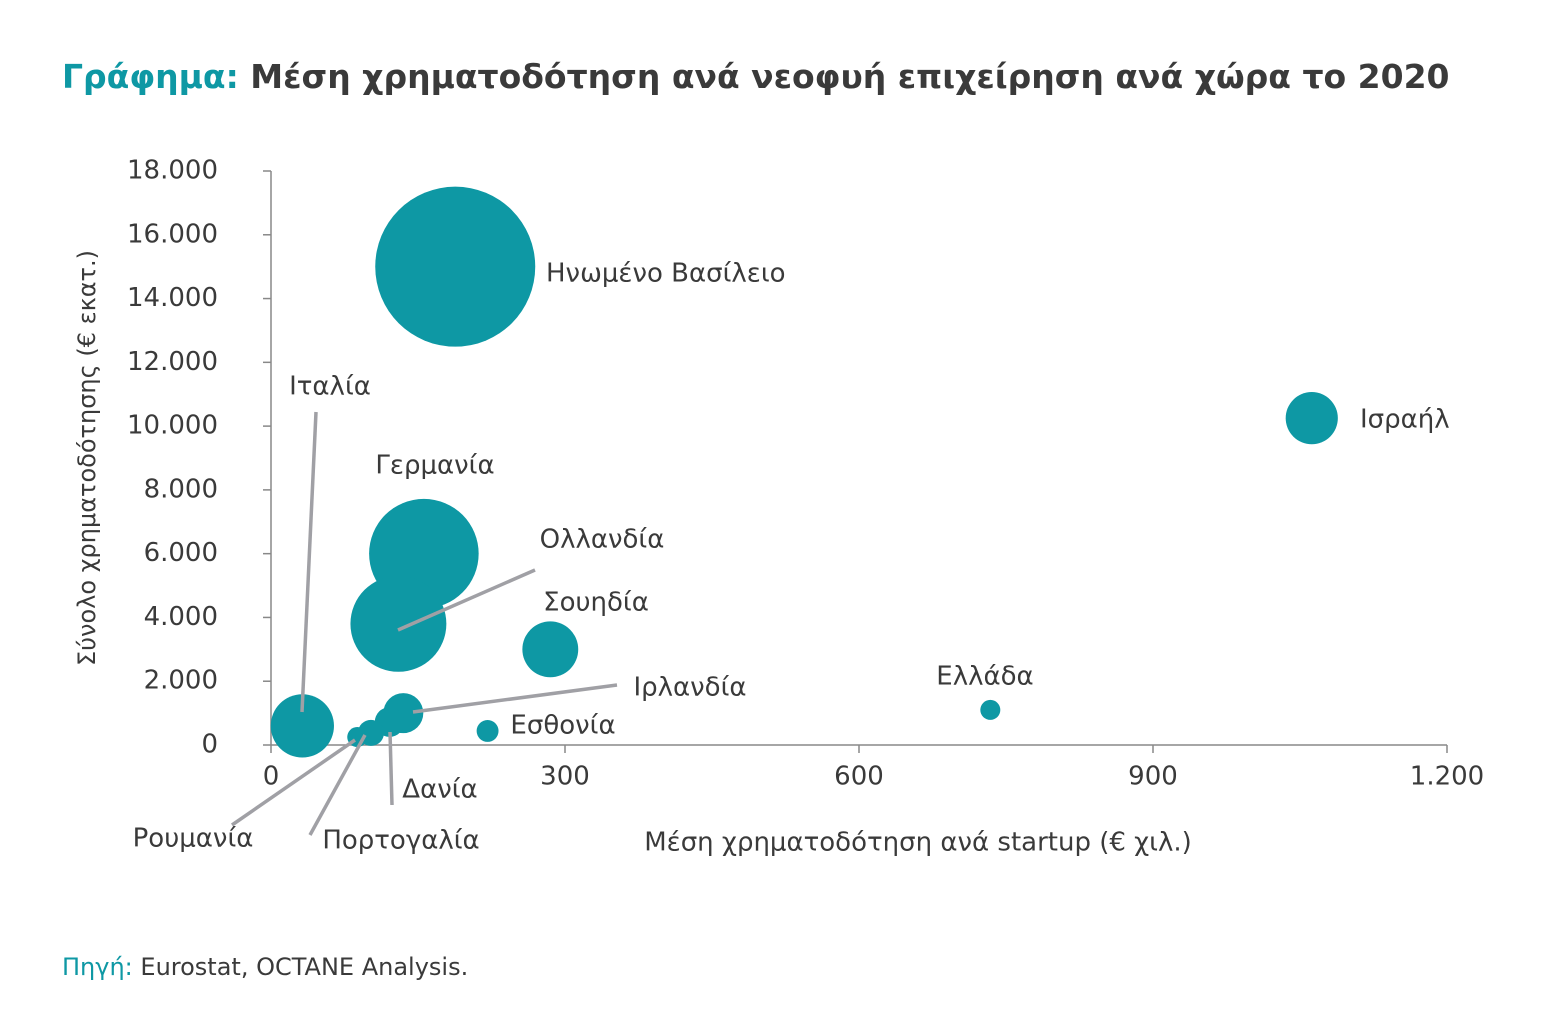  What do you see at coordinates (181, 617) in the screenshot?
I see `y-tick-label: 4.000` at bounding box center [181, 617].